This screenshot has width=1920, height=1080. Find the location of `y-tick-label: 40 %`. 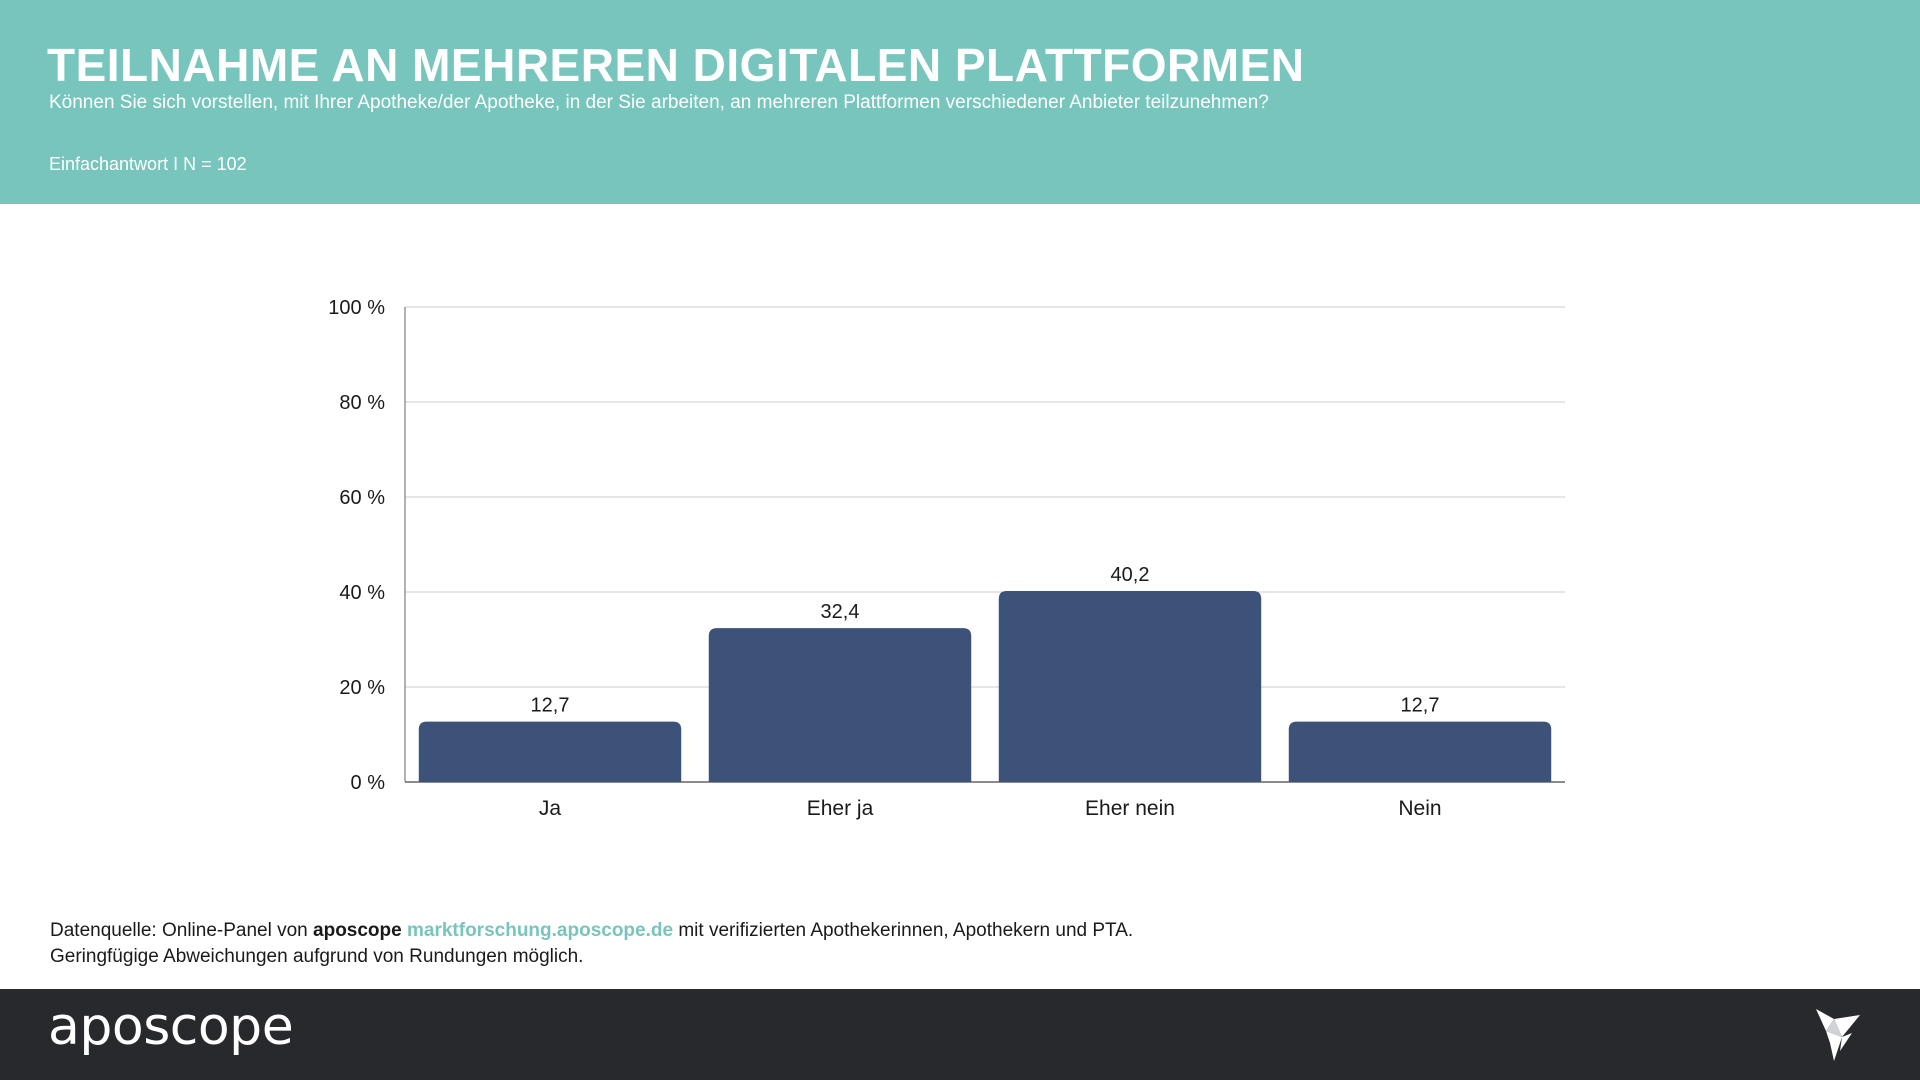

y-tick-label: 40 % is located at coordinates (362, 593).